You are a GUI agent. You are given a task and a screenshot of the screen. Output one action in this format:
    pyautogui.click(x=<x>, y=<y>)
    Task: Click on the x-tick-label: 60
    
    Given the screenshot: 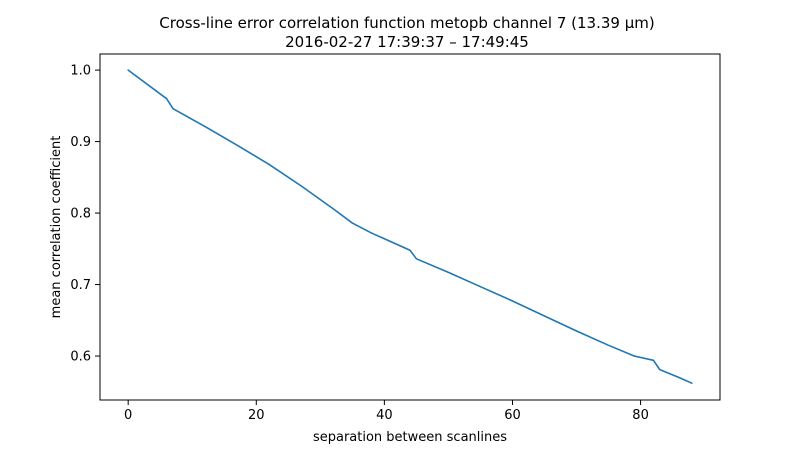 What is the action you would take?
    pyautogui.click(x=512, y=415)
    